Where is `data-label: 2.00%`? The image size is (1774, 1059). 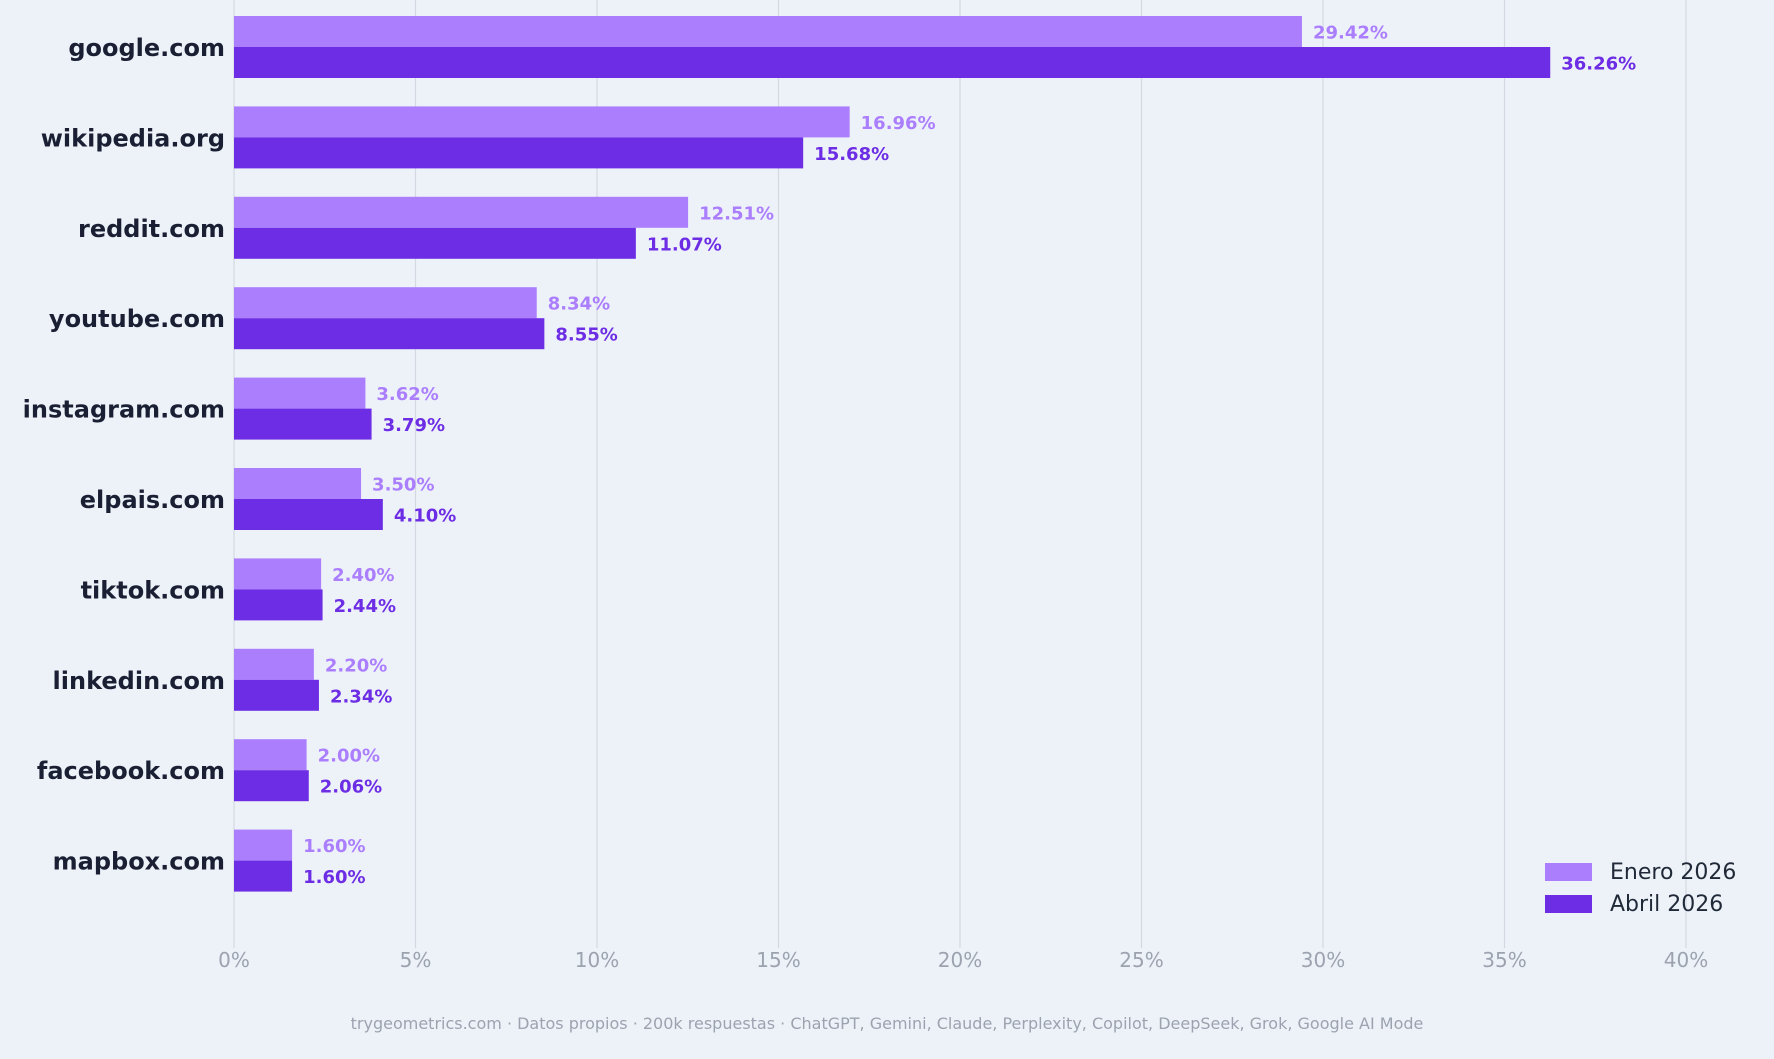
data-label: 2.00% is located at coordinates (349, 756).